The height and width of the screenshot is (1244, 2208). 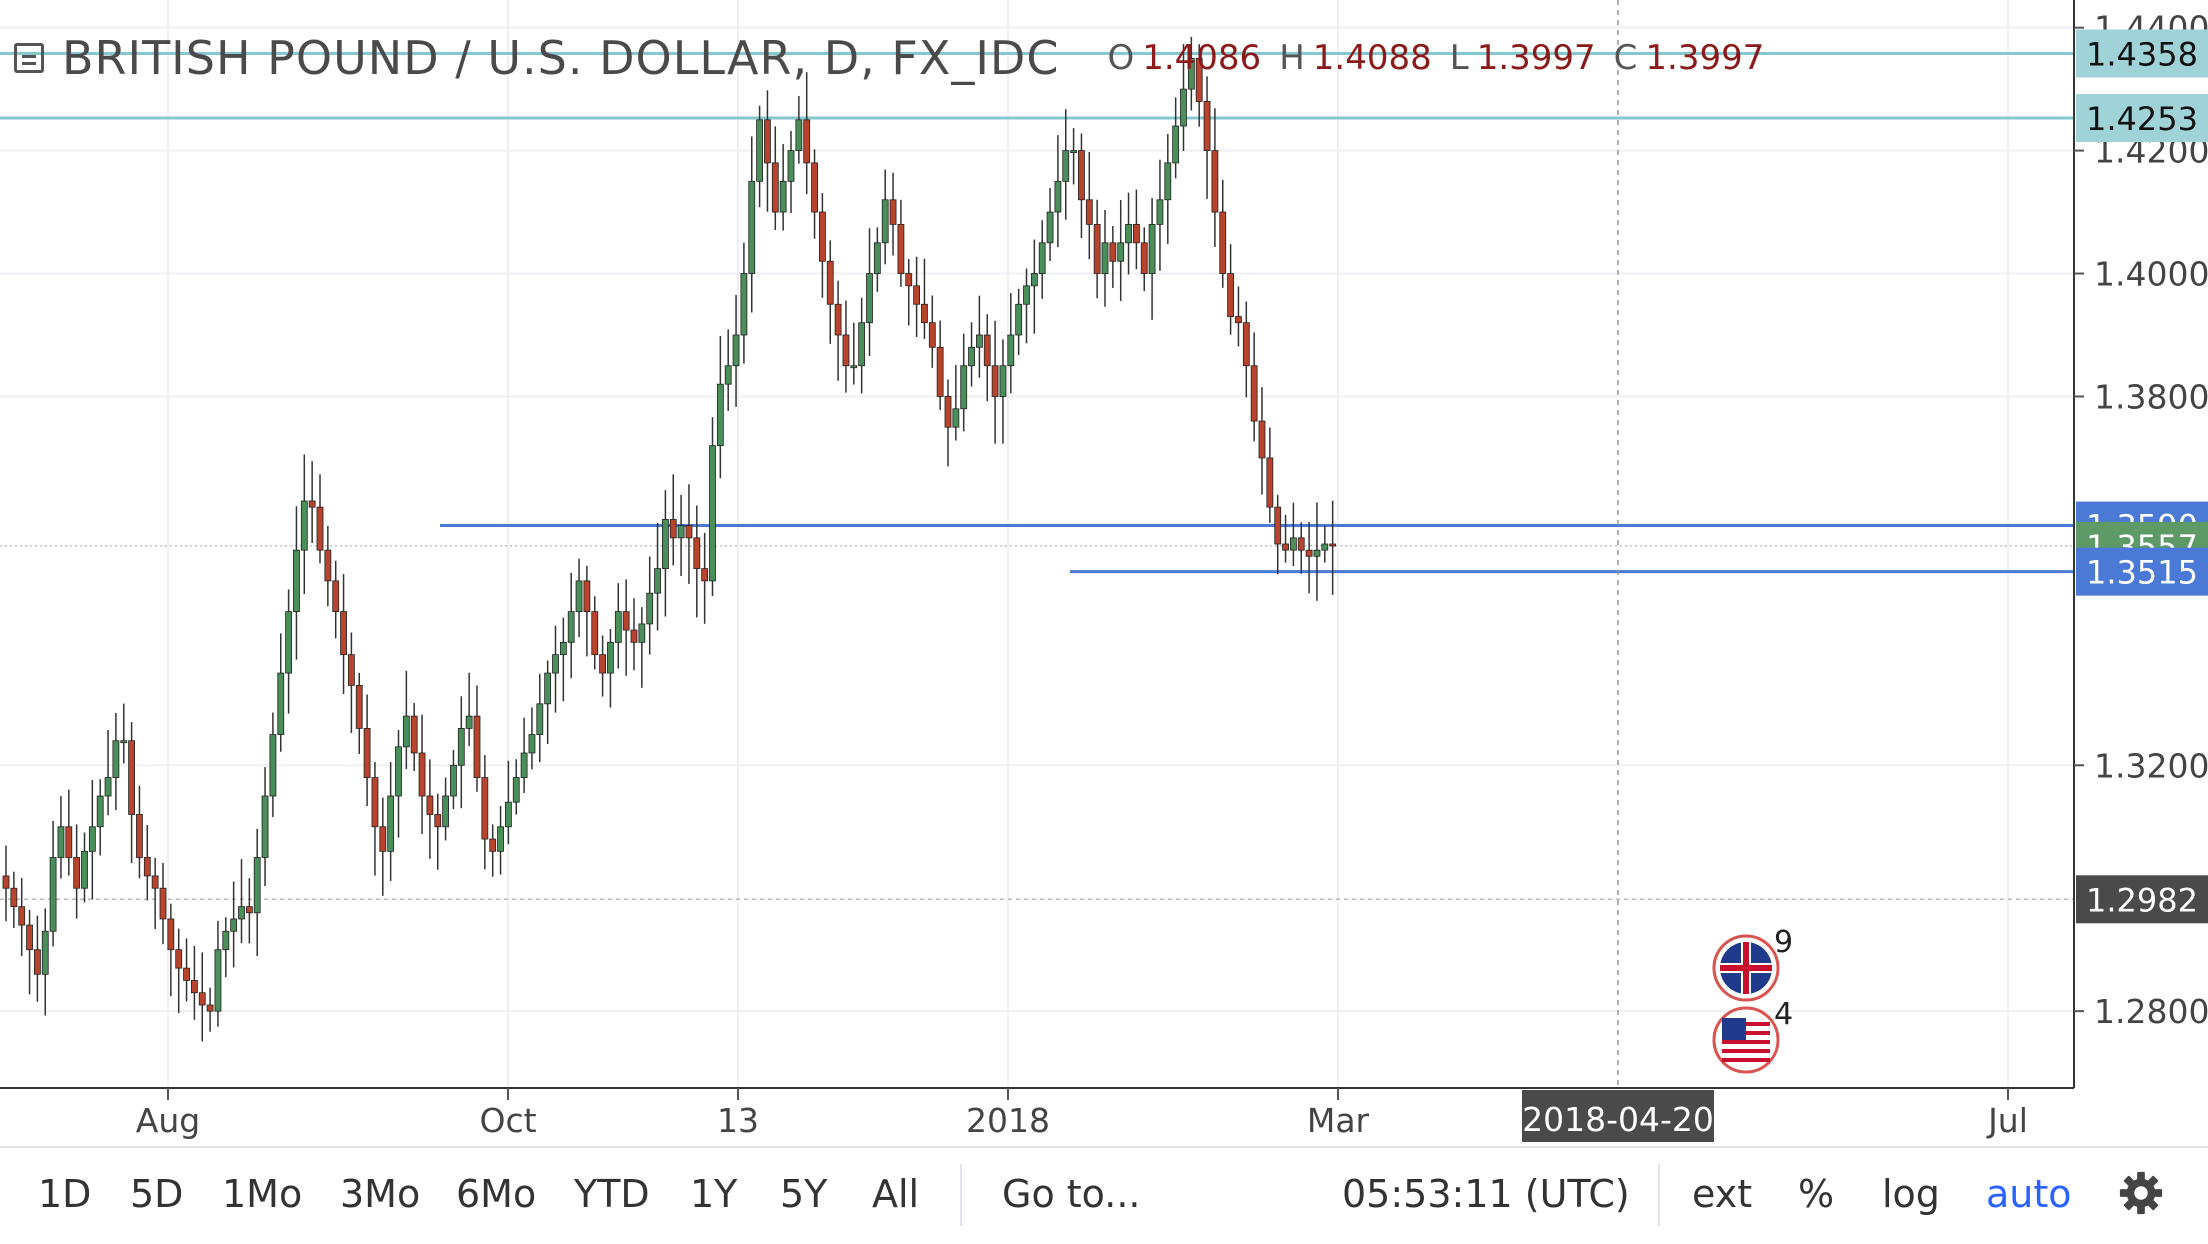 I want to click on price-label: 1.2982, so click(x=2142, y=900).